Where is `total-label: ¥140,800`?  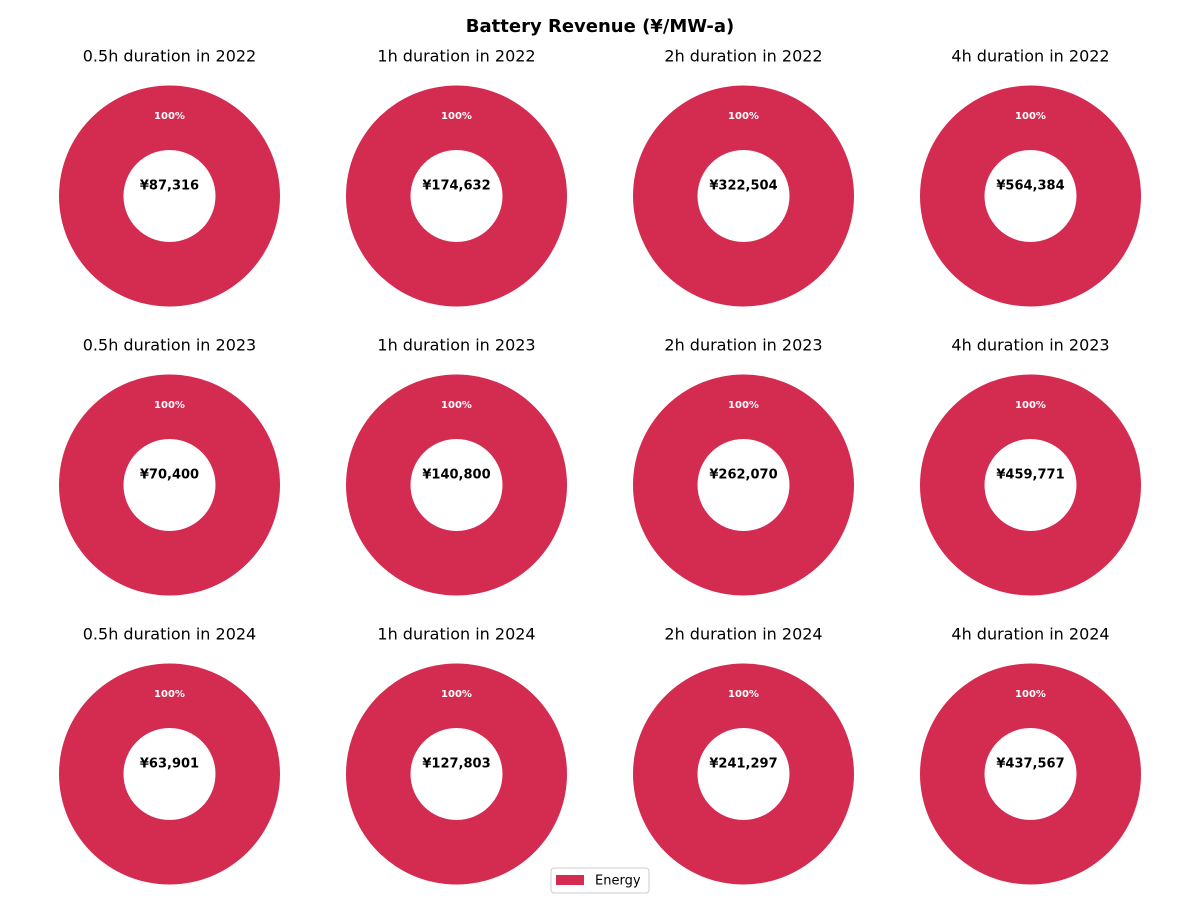
total-label: ¥140,800 is located at coordinates (456, 475).